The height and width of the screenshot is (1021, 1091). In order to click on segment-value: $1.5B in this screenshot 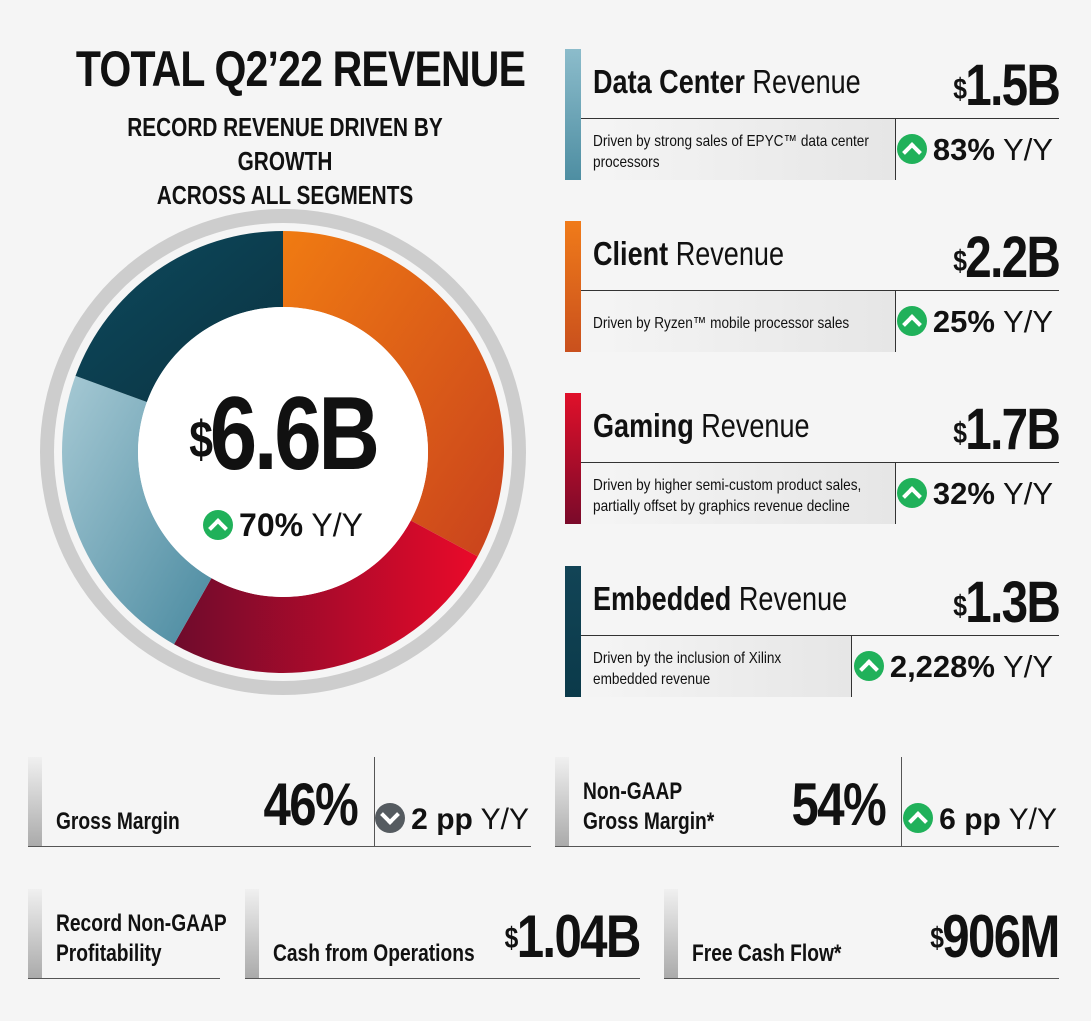, I will do `click(1007, 85)`.